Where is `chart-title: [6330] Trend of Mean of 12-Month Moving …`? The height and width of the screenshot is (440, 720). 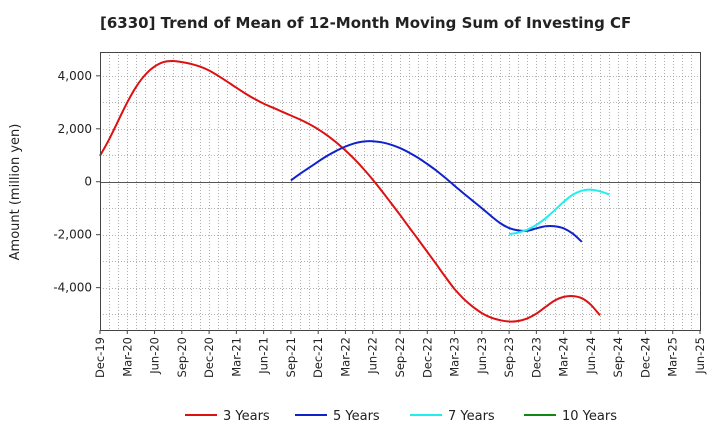 chart-title: [6330] Trend of Mean of 12-Month Moving … is located at coordinates (366, 23).